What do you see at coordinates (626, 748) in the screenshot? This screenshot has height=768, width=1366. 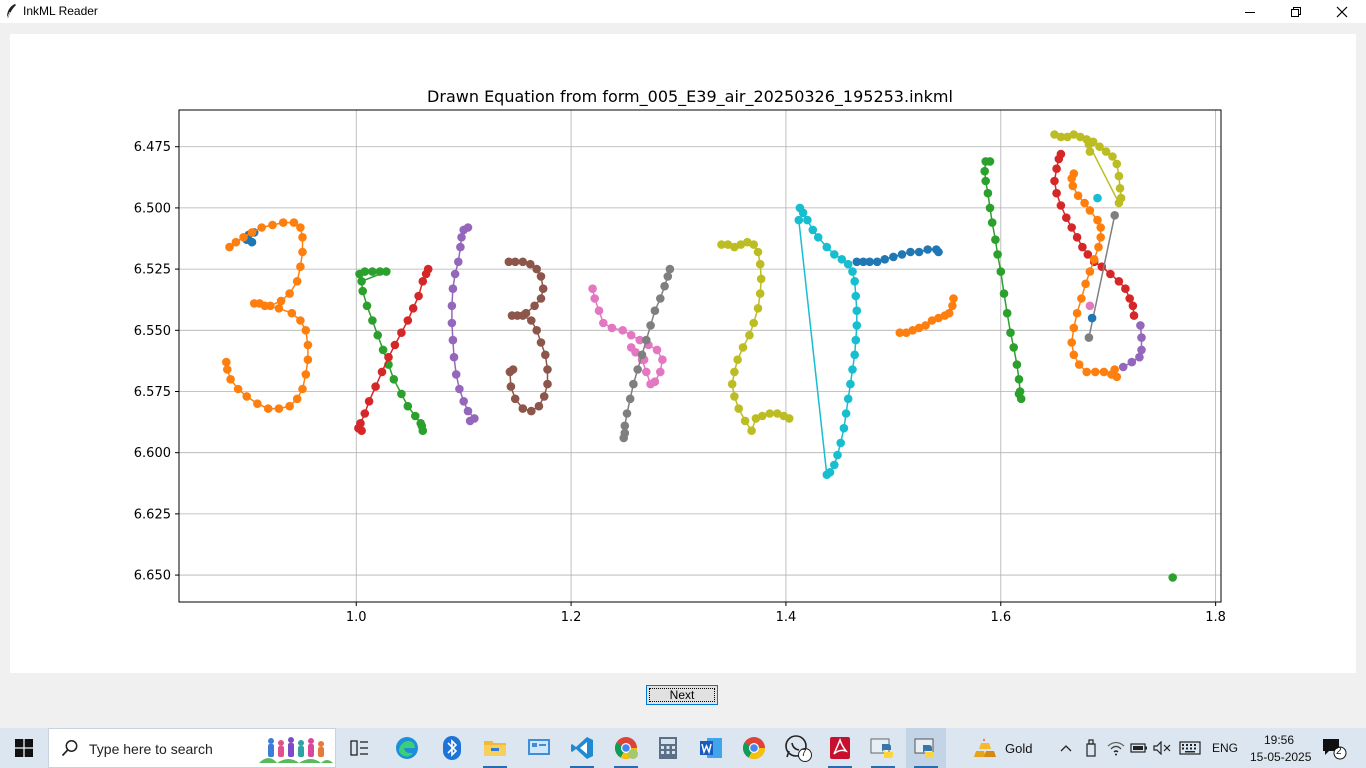 I see `taskbar-chrome-profile` at bounding box center [626, 748].